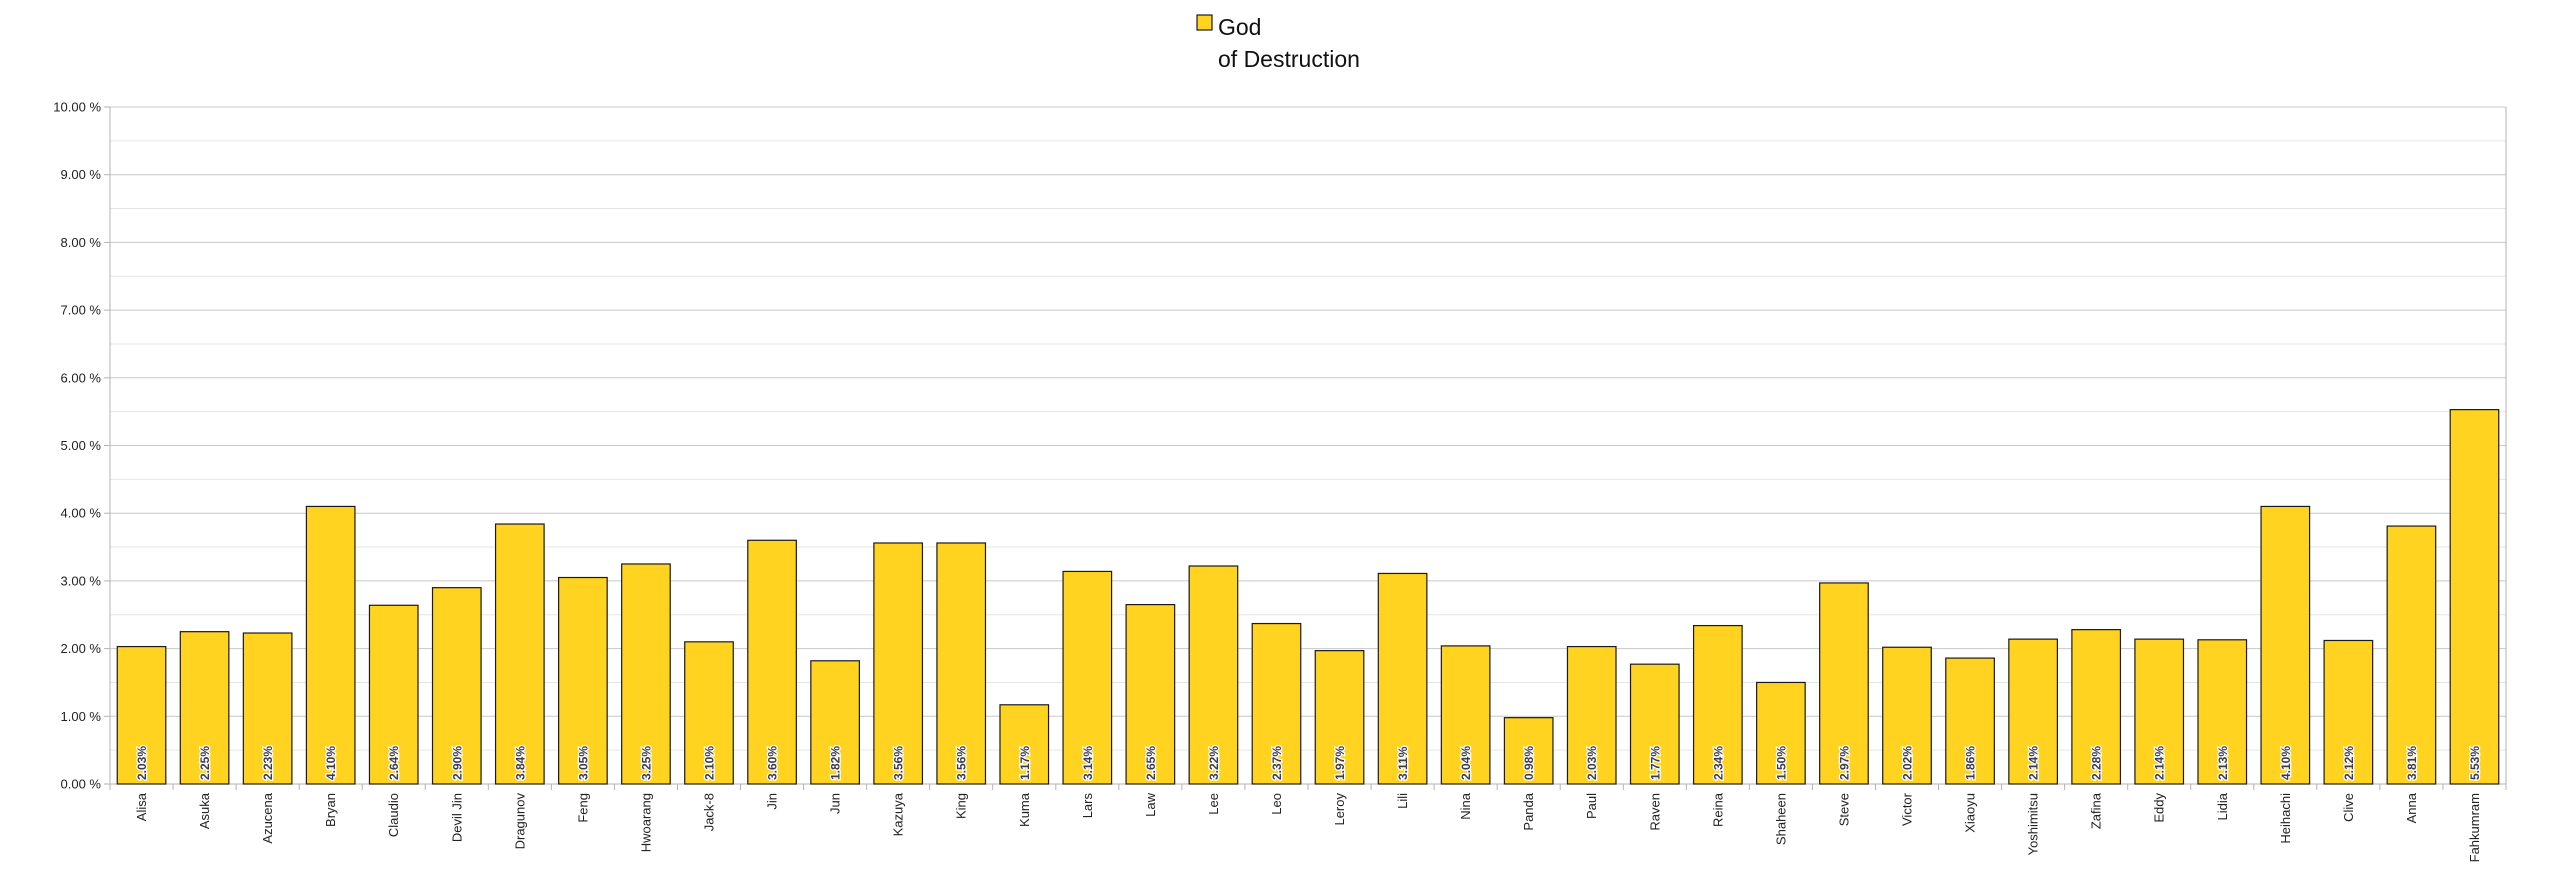 The image size is (2551, 879). What do you see at coordinates (582, 808) in the screenshot?
I see `x-tick-label: Feng` at bounding box center [582, 808].